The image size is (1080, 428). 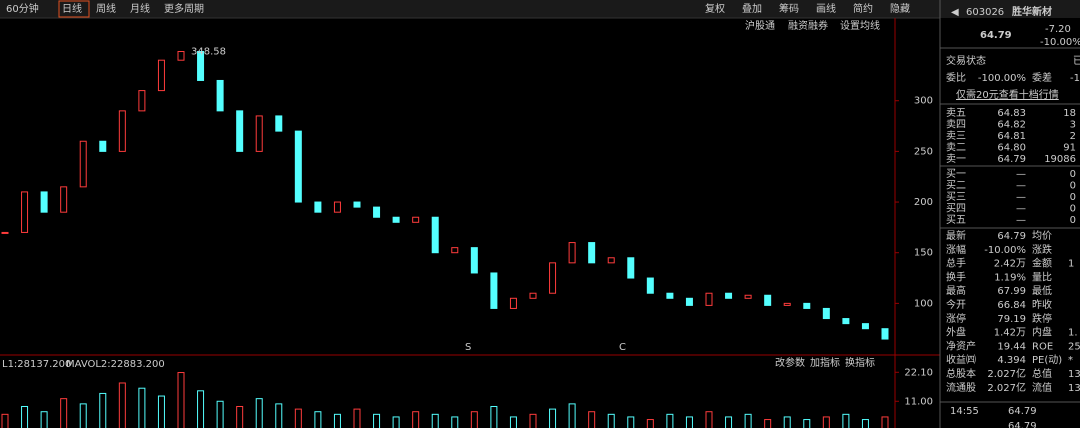 I want to click on tool-button: 隐藏, so click(x=900, y=9).